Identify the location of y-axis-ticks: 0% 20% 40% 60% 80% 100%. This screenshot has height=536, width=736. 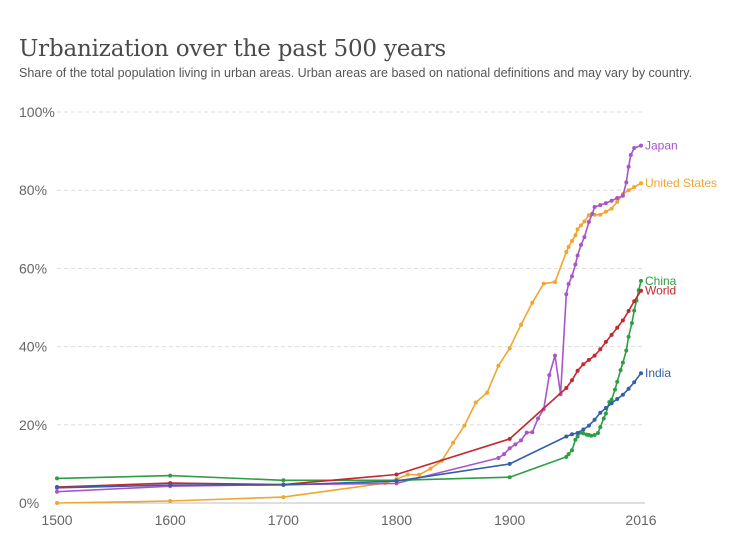
(37, 307).